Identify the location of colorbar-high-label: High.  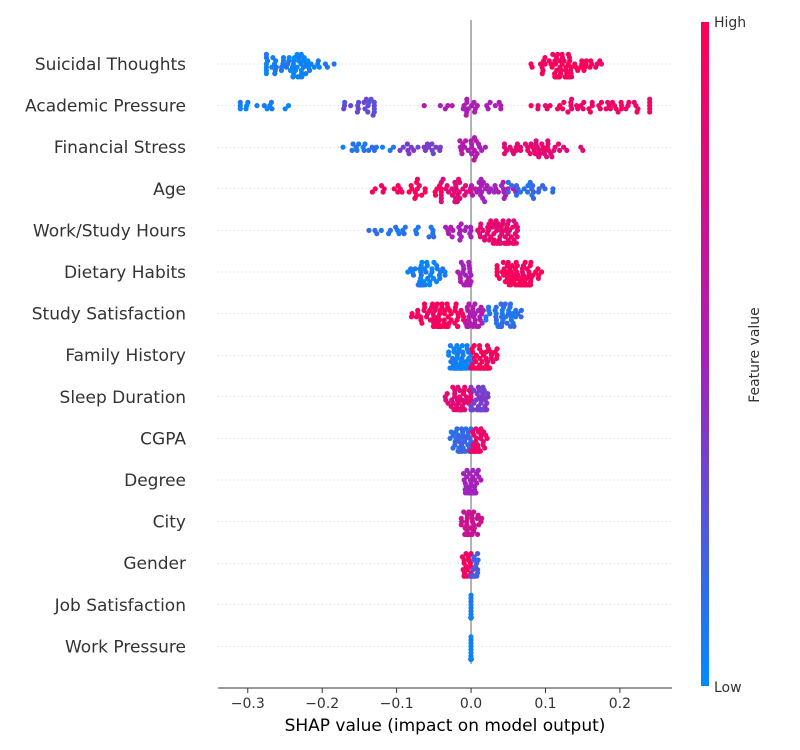
(730, 23).